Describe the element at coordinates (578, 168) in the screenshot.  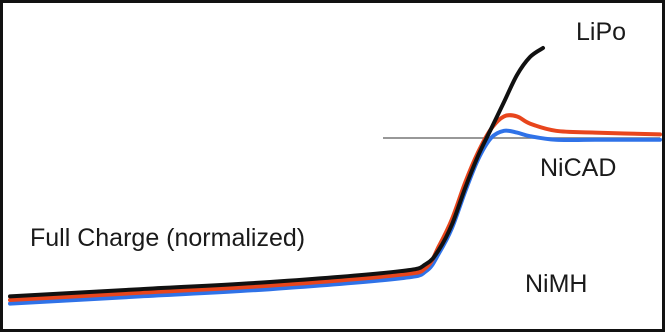
I see `series-label-nicad: NiCAD` at that location.